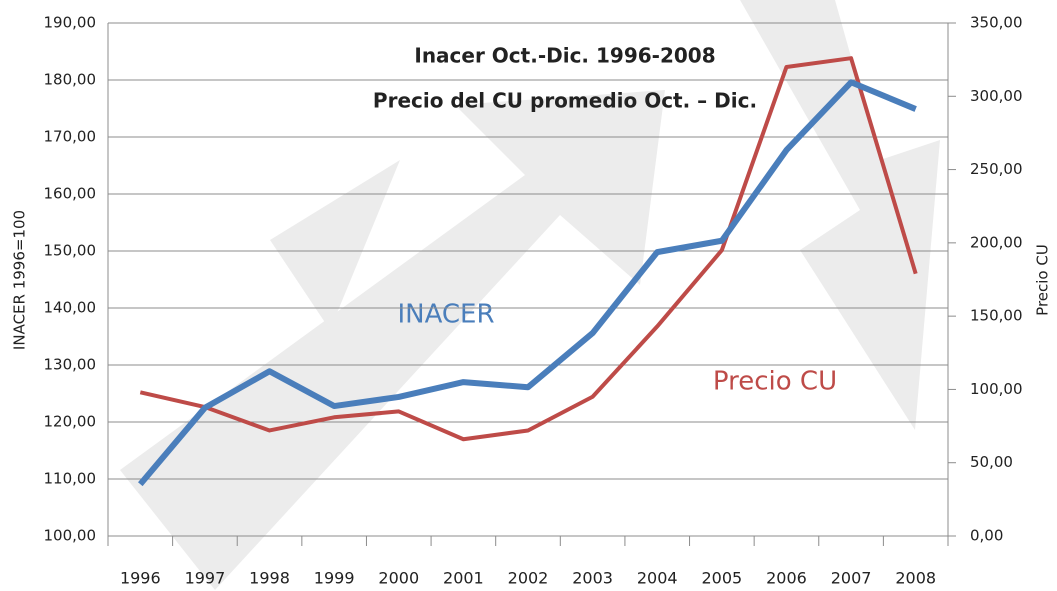  What do you see at coordinates (398, 578) in the screenshot?
I see `x-tick-label: 2000` at bounding box center [398, 578].